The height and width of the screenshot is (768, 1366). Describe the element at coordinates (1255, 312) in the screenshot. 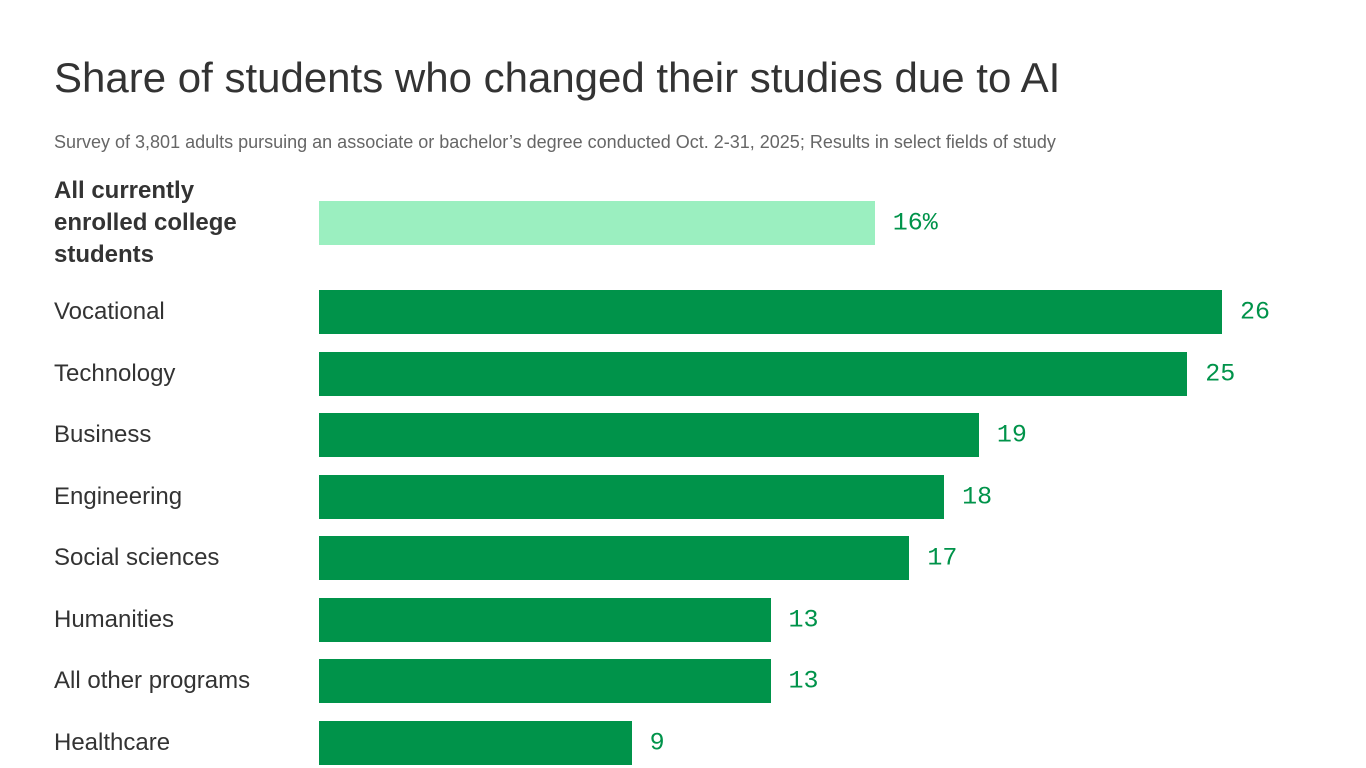

I see `value-label: 26` at that location.